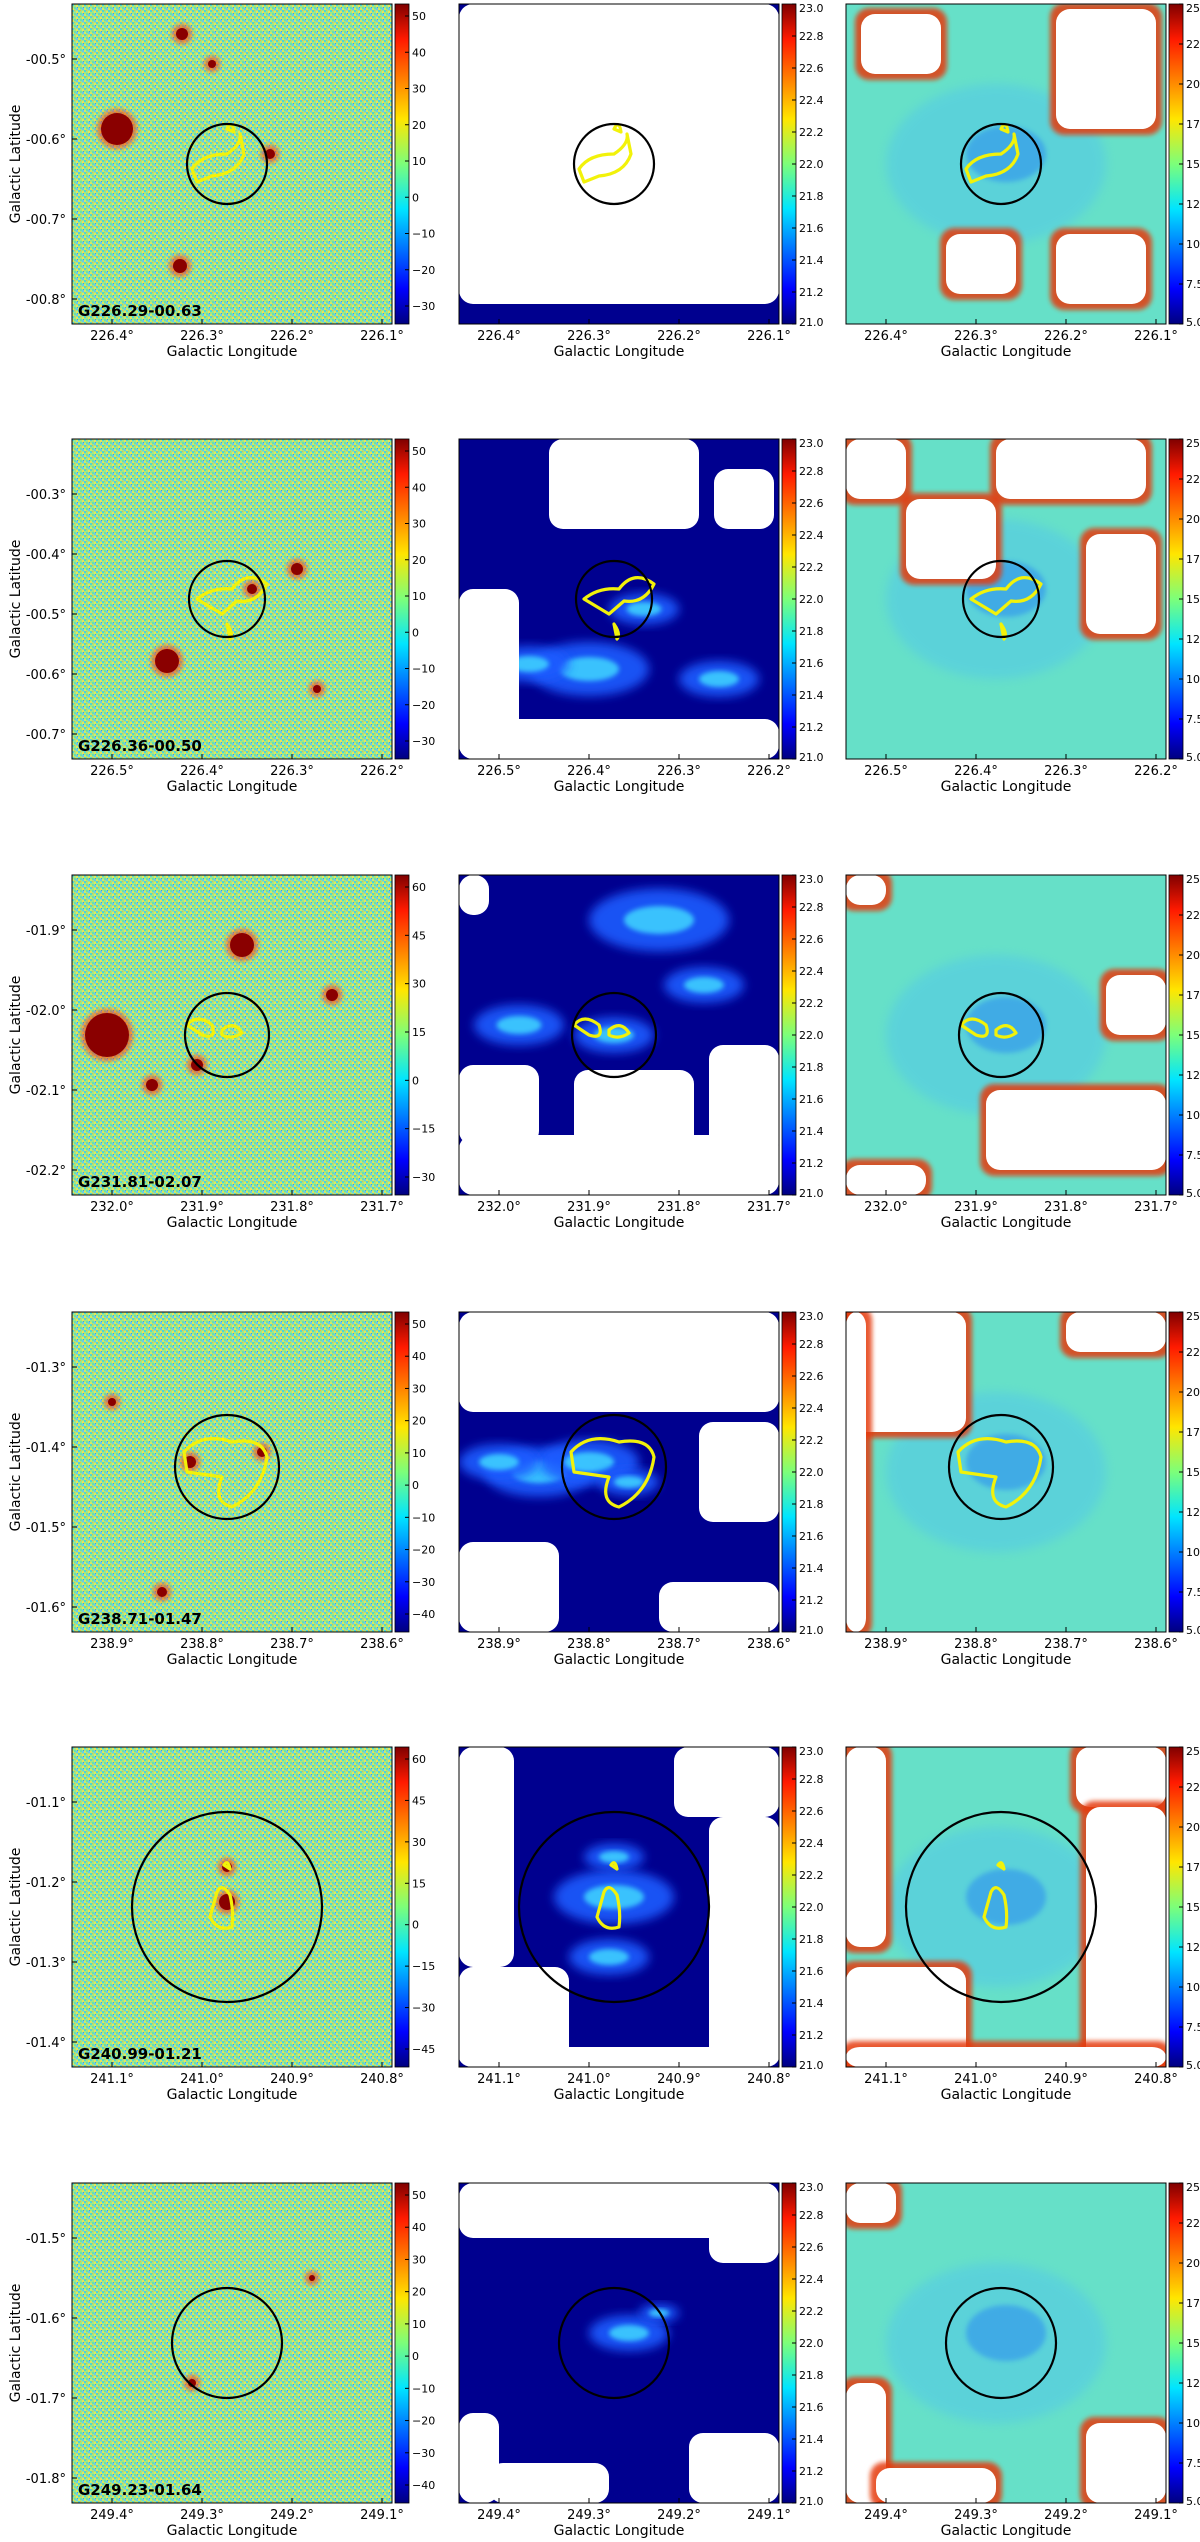 The image size is (1200, 2542). I want to click on x-tick-label: 249.2°, so click(292, 2515).